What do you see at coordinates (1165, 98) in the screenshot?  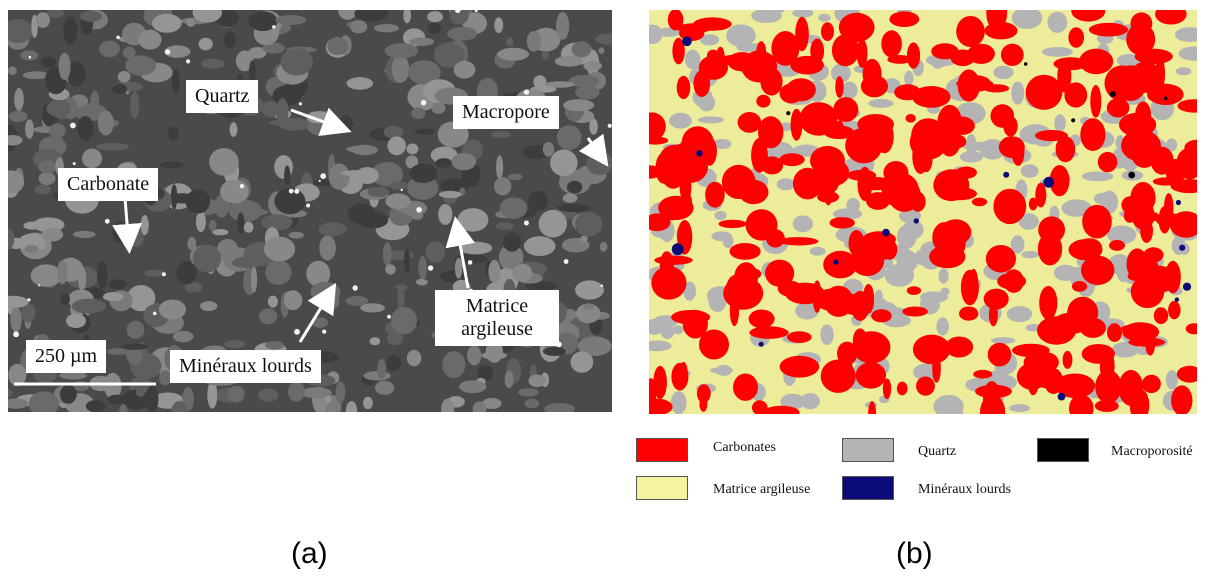 I see `macropore` at bounding box center [1165, 98].